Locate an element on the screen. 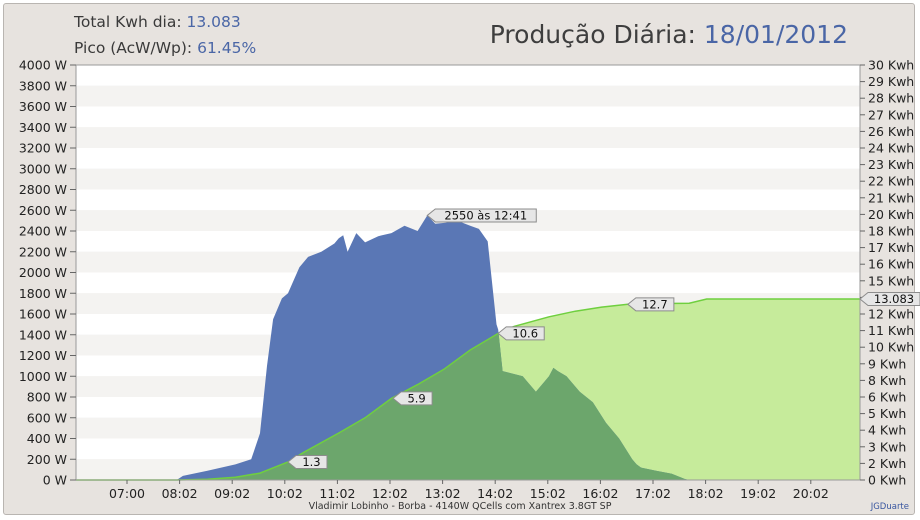  y-left-tick-label: 3200 W is located at coordinates (43, 148).